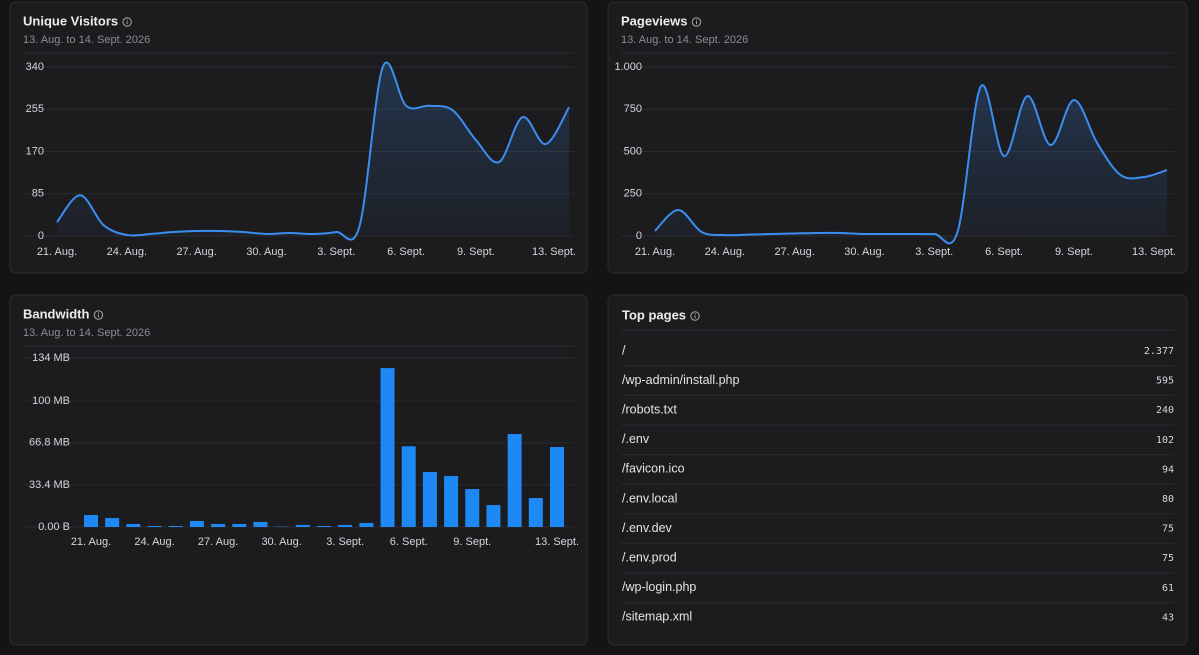 The image size is (1199, 655). What do you see at coordinates (636, 439) in the screenshot?
I see `page-path: /.env` at bounding box center [636, 439].